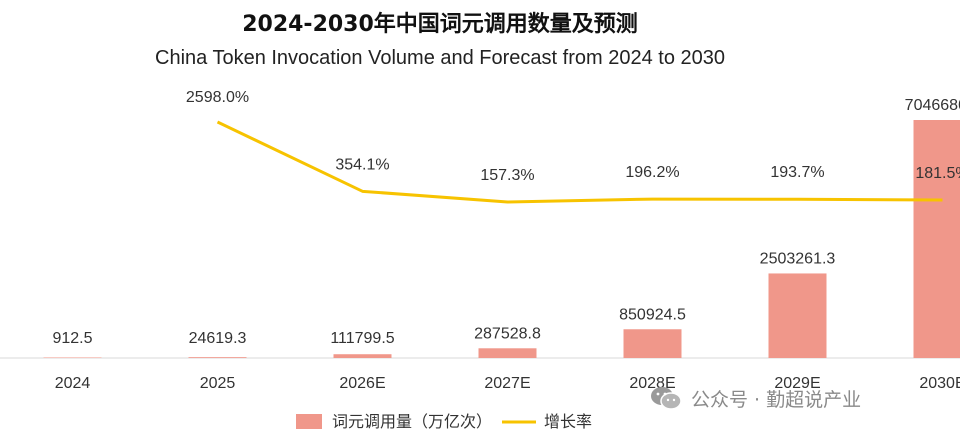 The width and height of the screenshot is (960, 441). I want to click on growth-rate-label-2028E: 196.2%, so click(652, 172).